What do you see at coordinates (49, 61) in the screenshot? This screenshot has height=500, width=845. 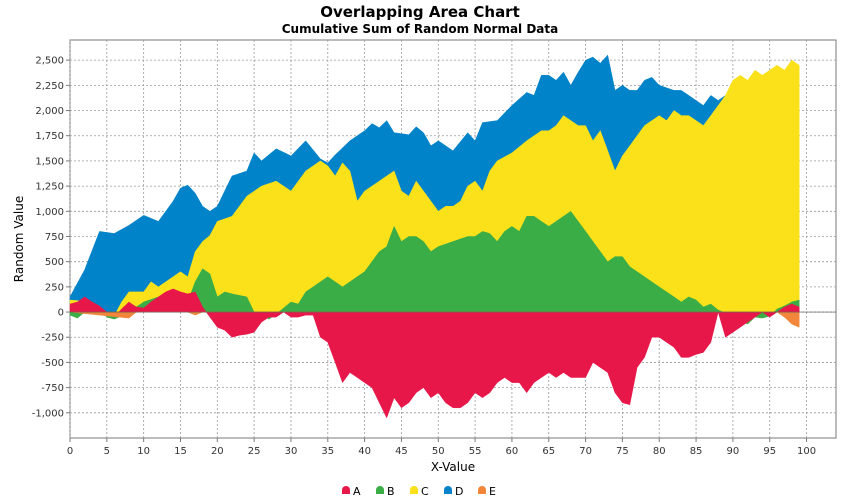 I see `y-tick-label: 2,500` at bounding box center [49, 61].